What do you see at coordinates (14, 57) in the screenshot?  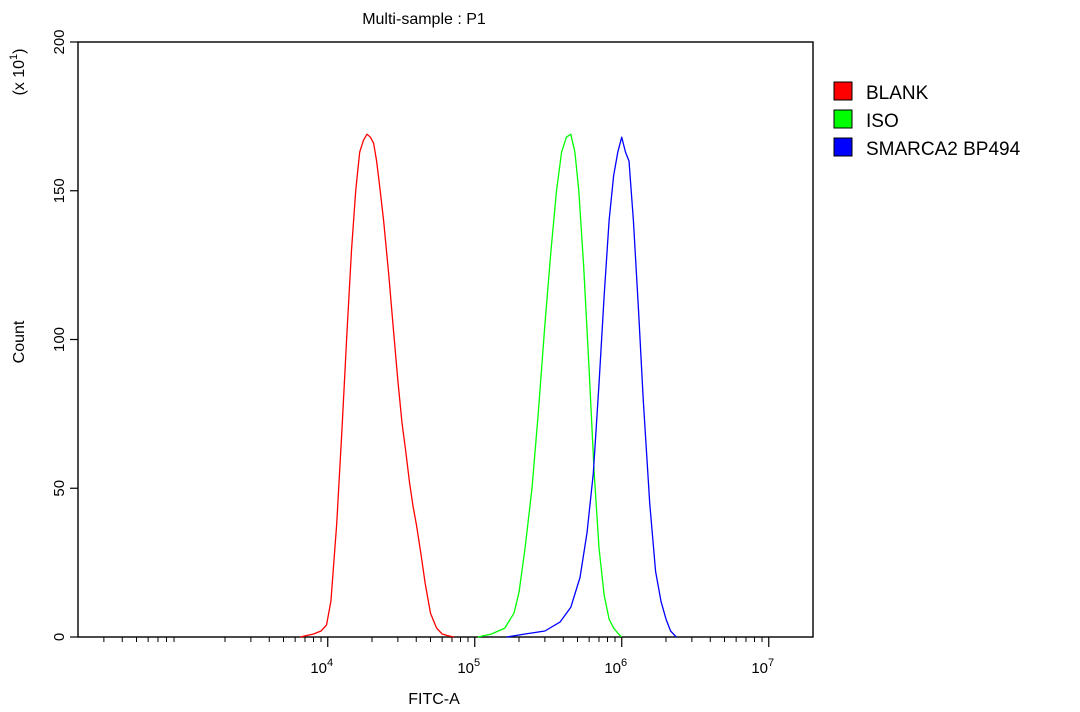 I see `y-multiplier-exponent: 1` at bounding box center [14, 57].